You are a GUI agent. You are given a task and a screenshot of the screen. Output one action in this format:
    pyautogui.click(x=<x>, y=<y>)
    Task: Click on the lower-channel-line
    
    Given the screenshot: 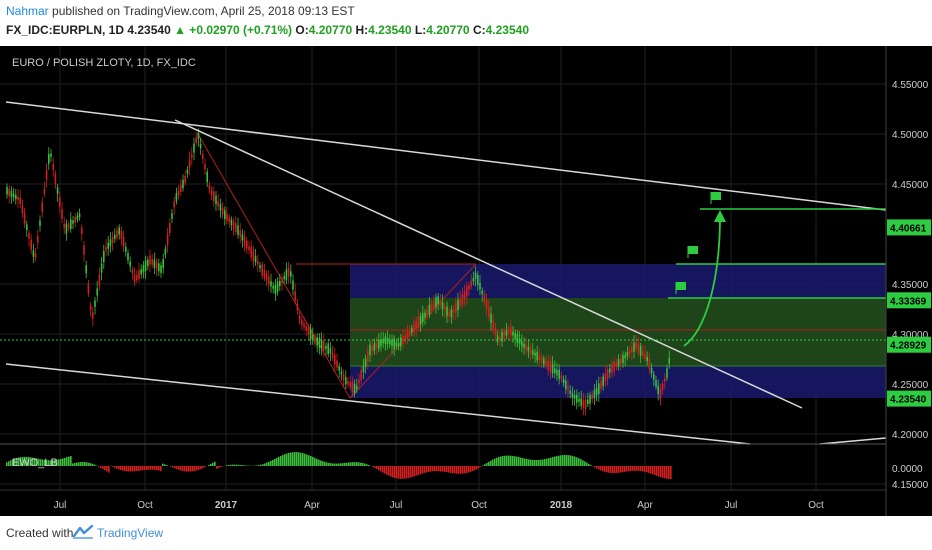 What is the action you would take?
    pyautogui.click(x=378, y=404)
    